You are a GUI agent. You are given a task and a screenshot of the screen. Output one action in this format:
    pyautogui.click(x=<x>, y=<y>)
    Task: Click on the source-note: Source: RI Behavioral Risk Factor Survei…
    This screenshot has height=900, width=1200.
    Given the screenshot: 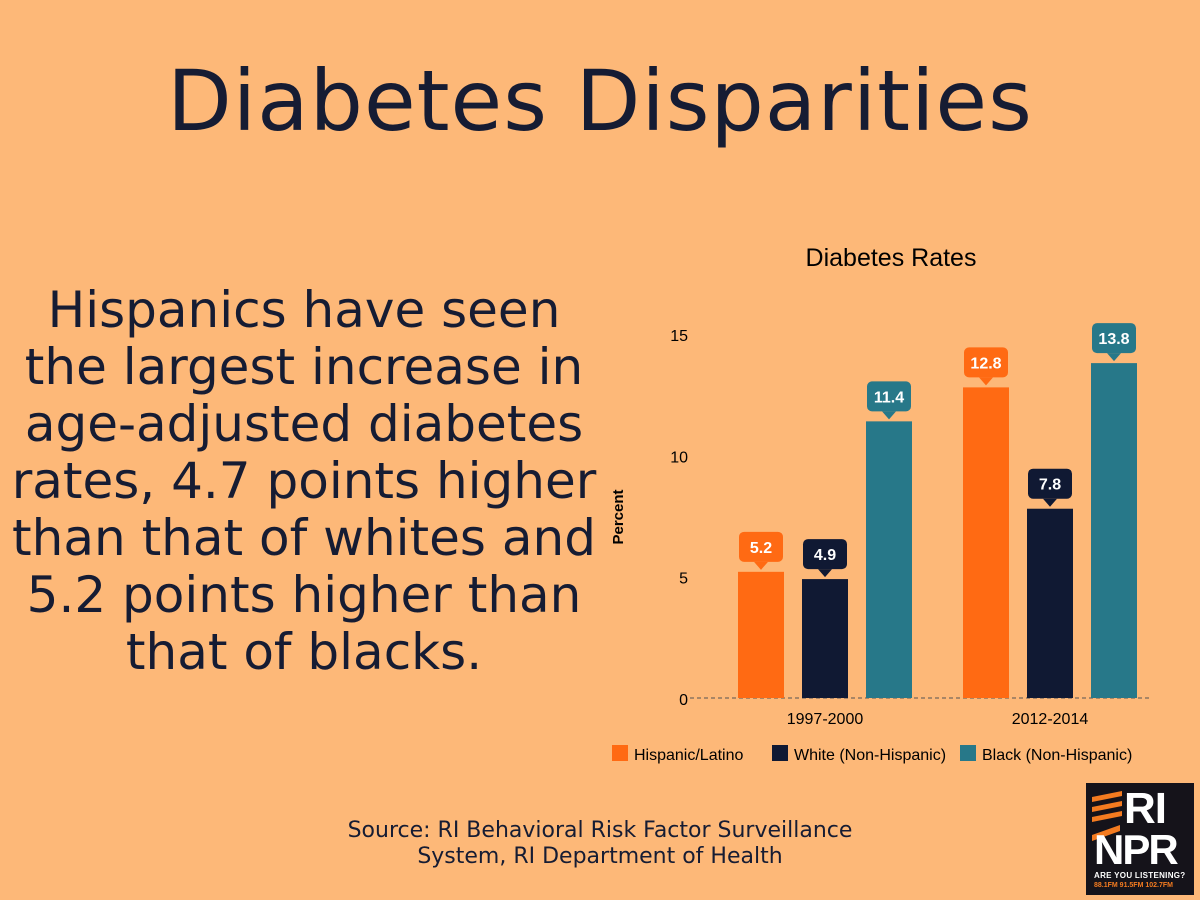 What is the action you would take?
    pyautogui.click(x=600, y=844)
    